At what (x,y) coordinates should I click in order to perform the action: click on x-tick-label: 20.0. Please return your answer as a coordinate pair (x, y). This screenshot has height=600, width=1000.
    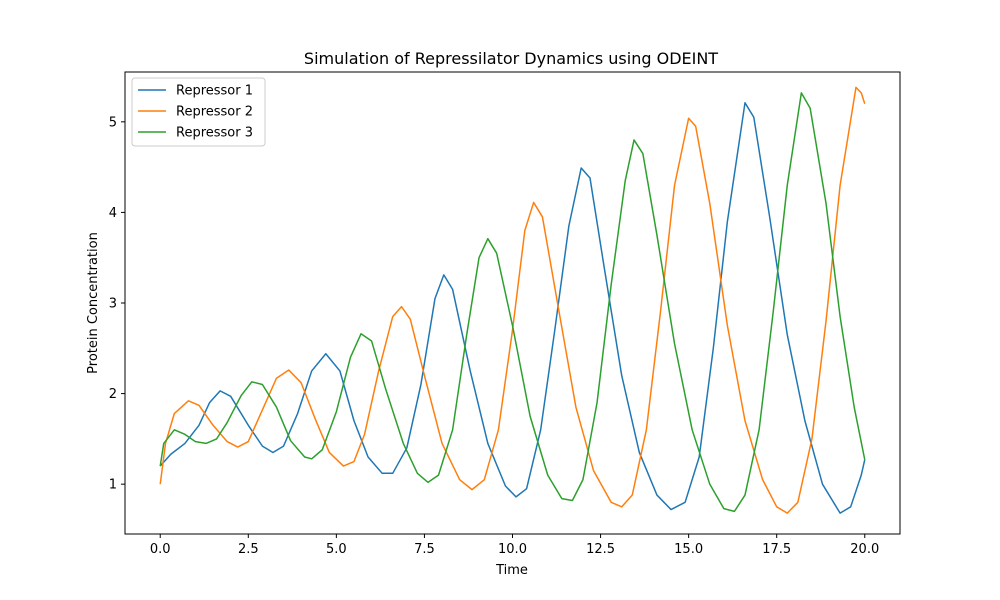
    Looking at the image, I should click on (864, 549).